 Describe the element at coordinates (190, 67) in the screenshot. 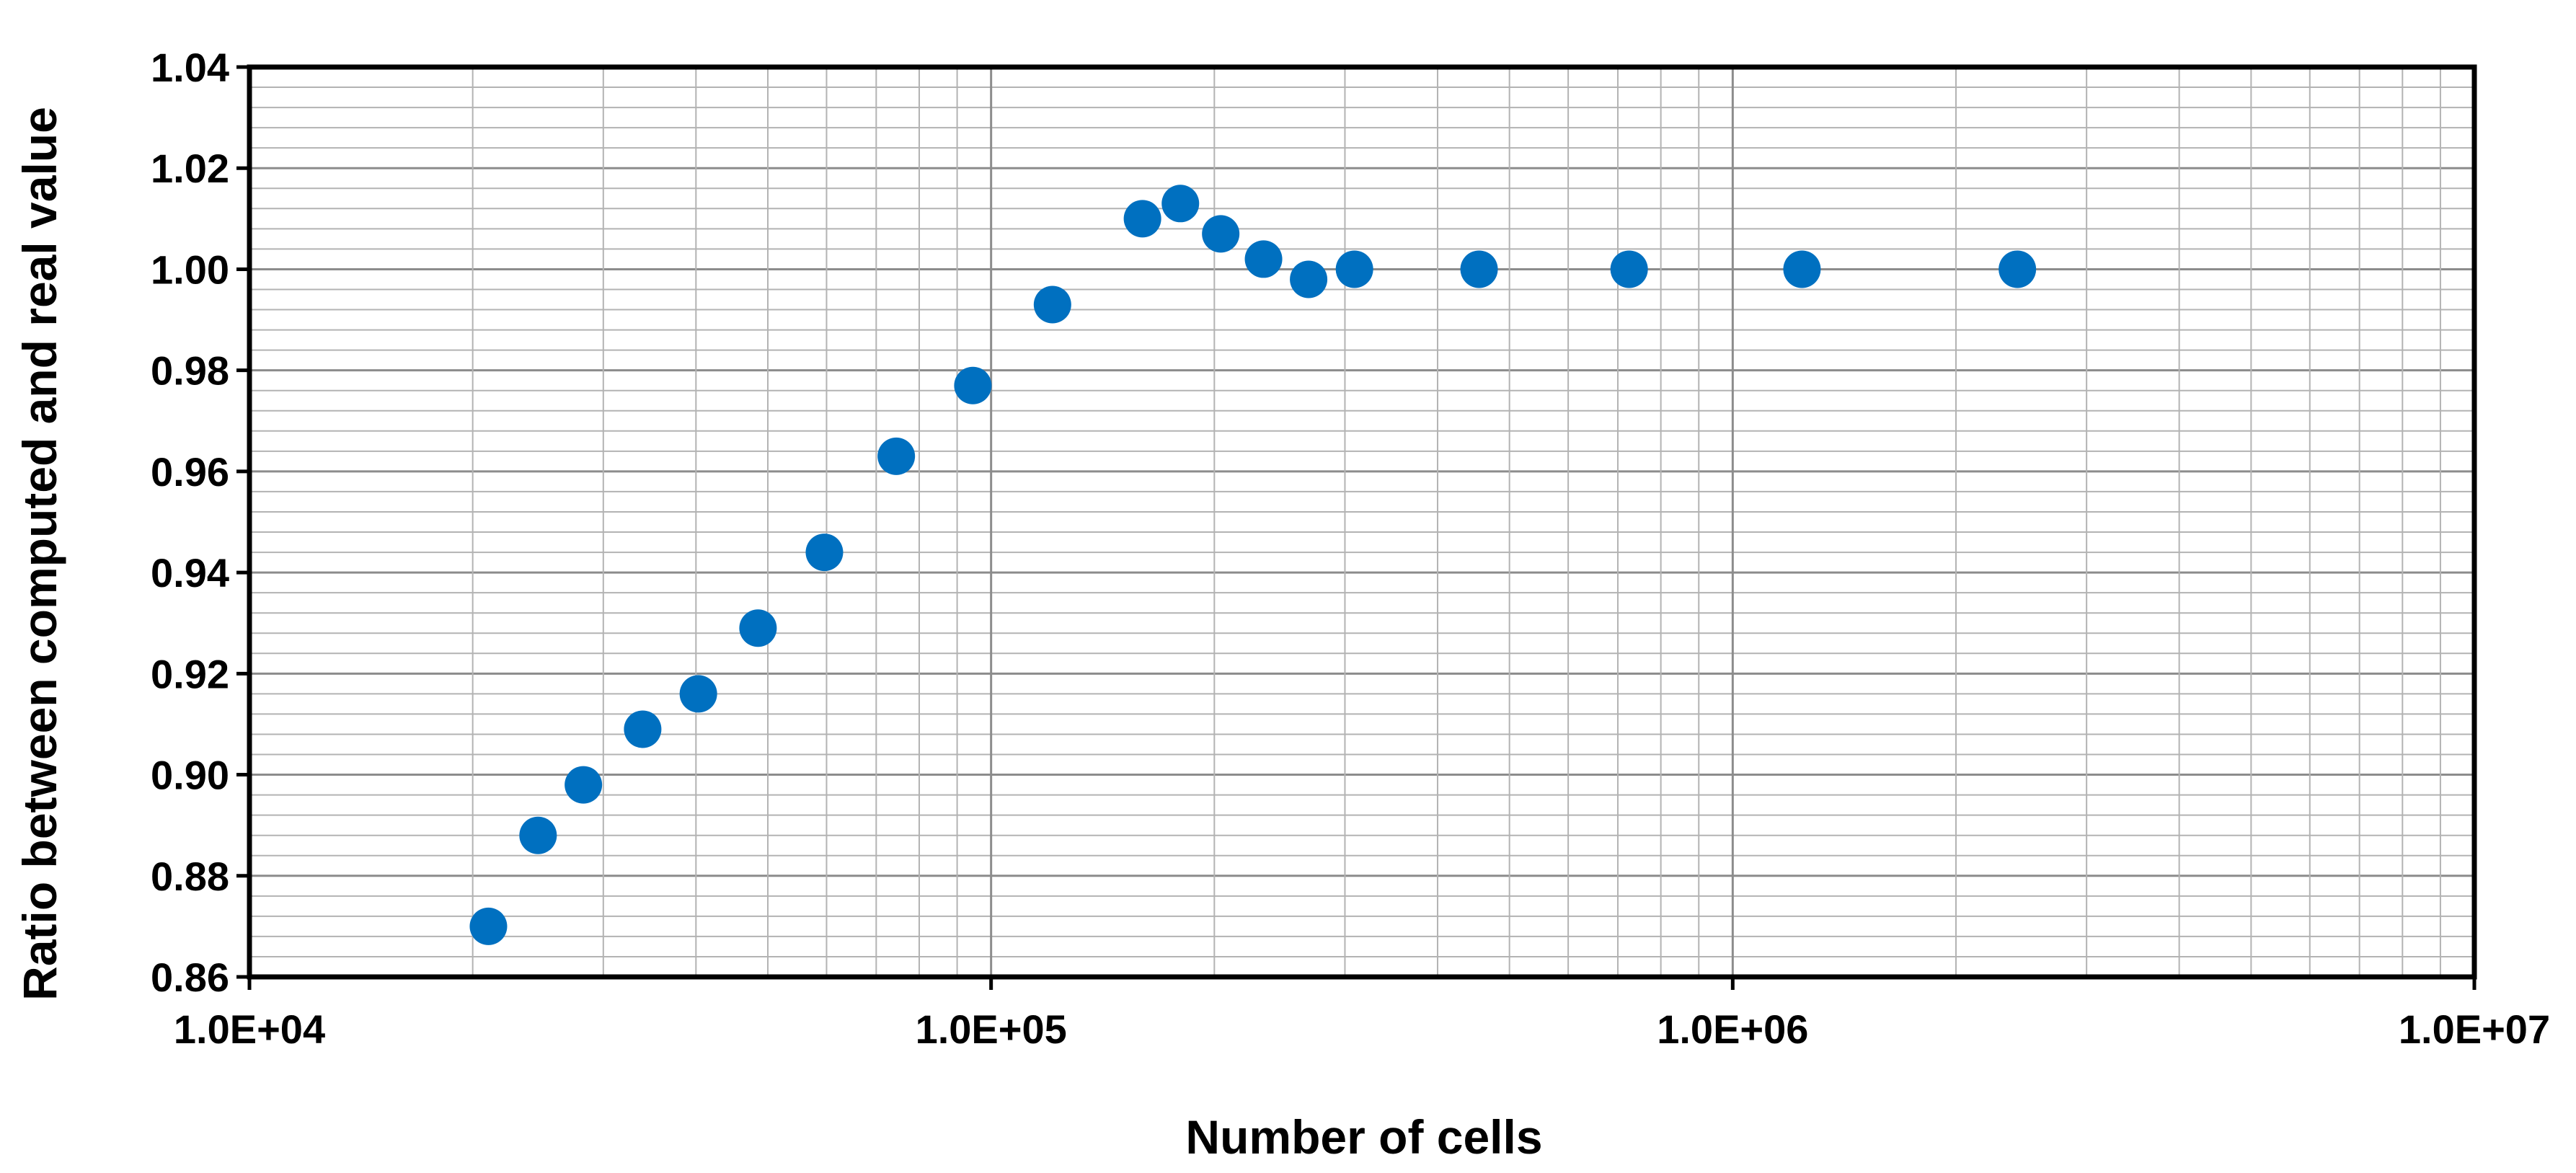

I see `y-tick-label: 1.04` at that location.